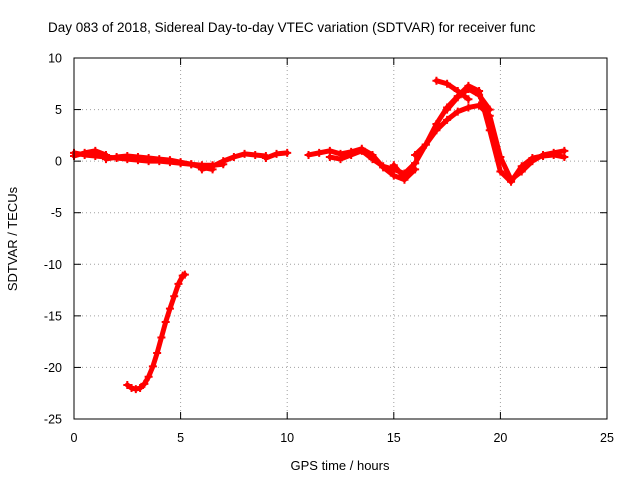  What do you see at coordinates (287, 438) in the screenshot?
I see `x-tick-label: 10` at bounding box center [287, 438].